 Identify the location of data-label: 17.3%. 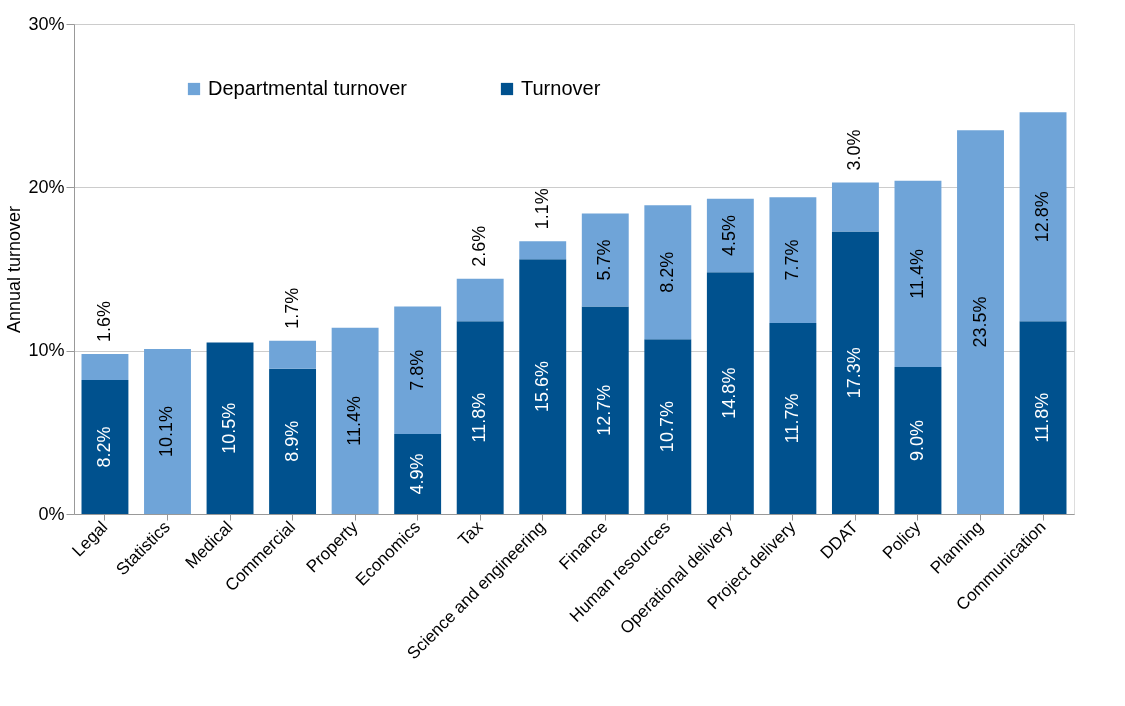
(854, 373).